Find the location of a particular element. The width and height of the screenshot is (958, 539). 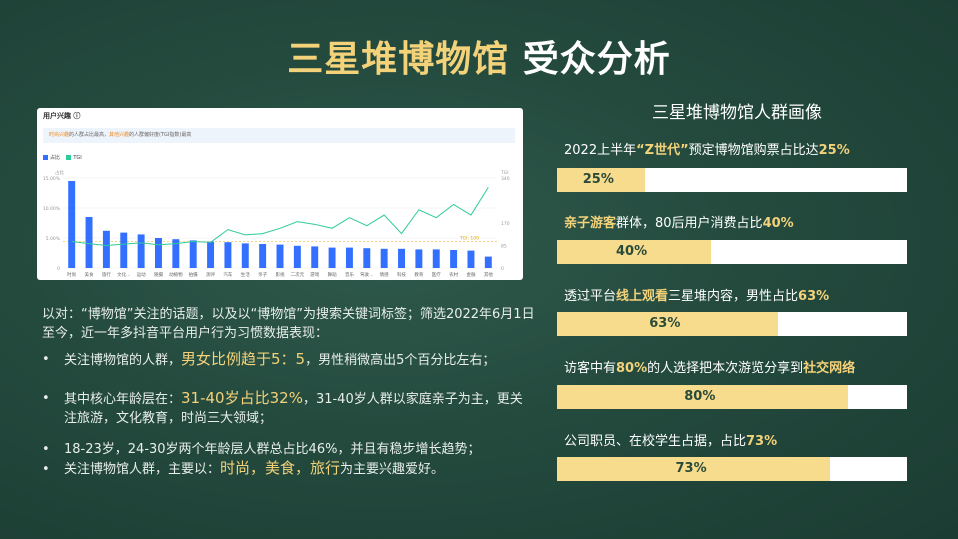

legend-label-bar: 占比 is located at coordinates (55, 158).